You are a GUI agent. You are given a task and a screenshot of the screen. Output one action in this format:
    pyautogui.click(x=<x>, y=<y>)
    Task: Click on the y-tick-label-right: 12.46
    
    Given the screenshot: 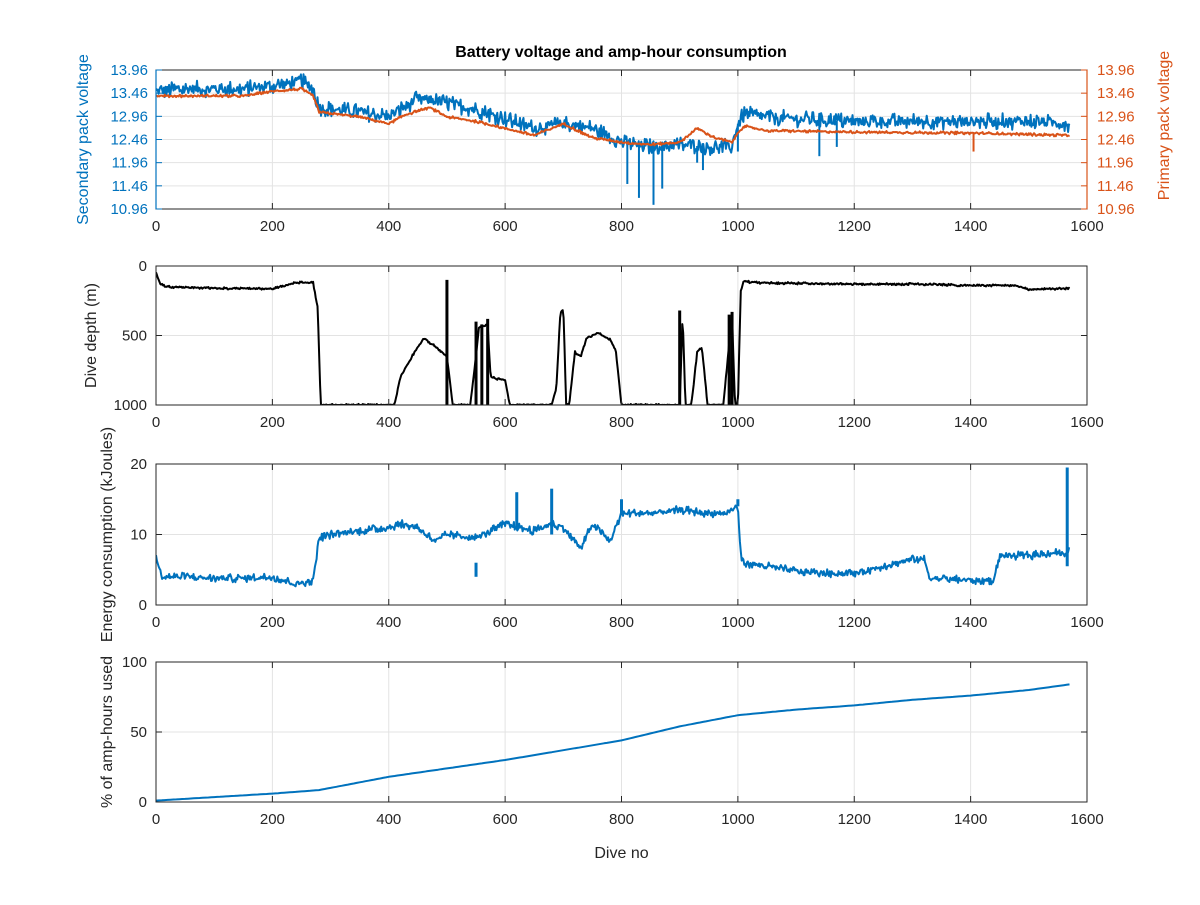 What is the action you would take?
    pyautogui.click(x=1116, y=140)
    